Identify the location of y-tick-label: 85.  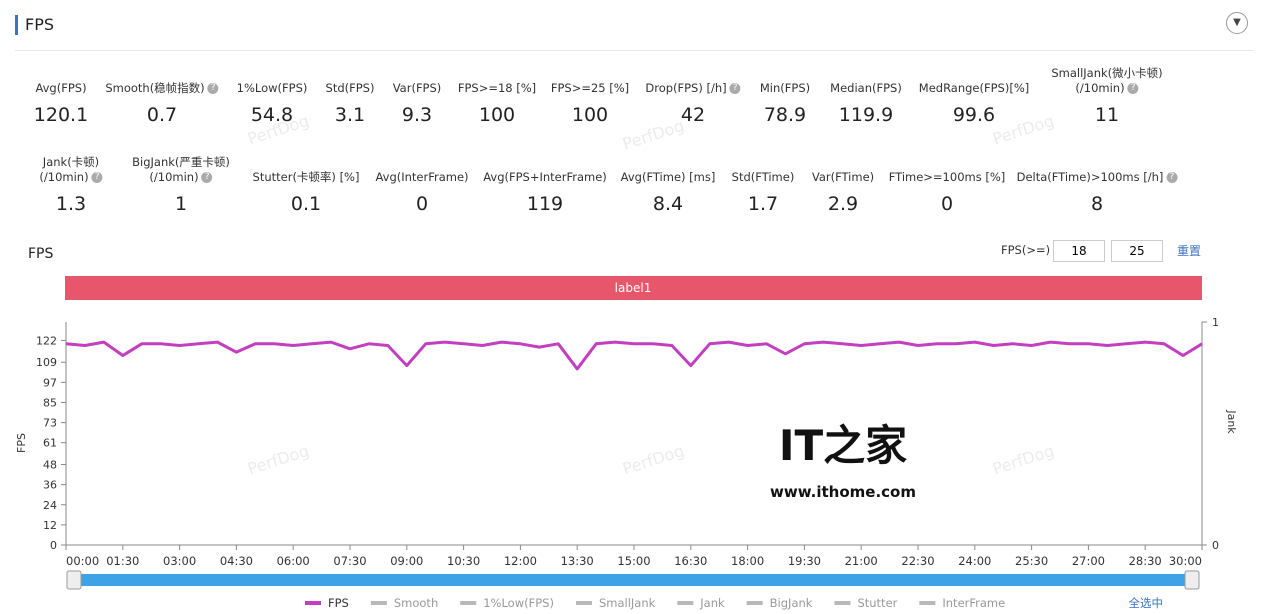
(50, 402).